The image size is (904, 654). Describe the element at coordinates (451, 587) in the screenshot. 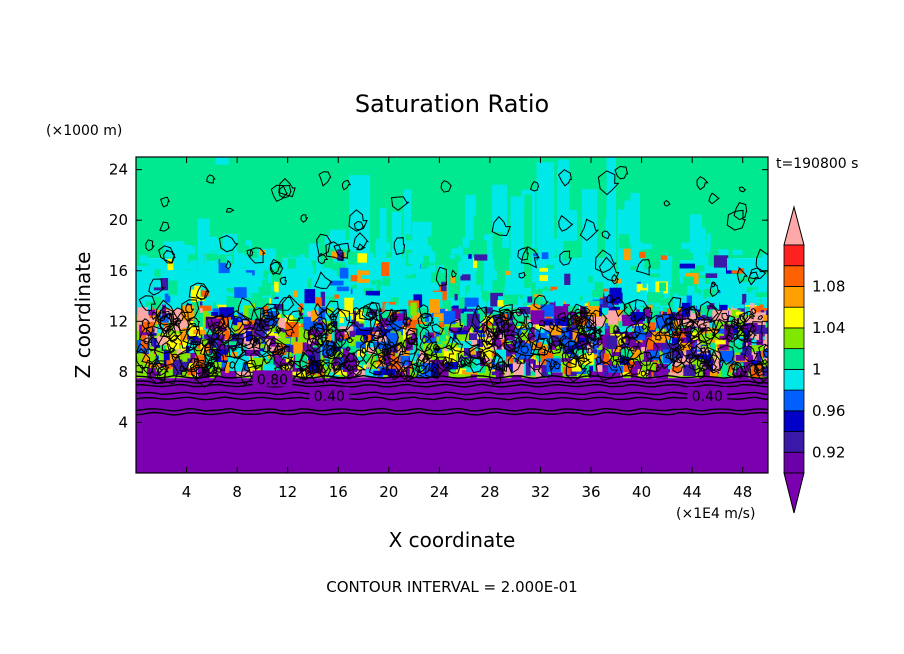

I see `contour-interval-note: CONTOUR INTERVAL = 2.000E-01` at that location.